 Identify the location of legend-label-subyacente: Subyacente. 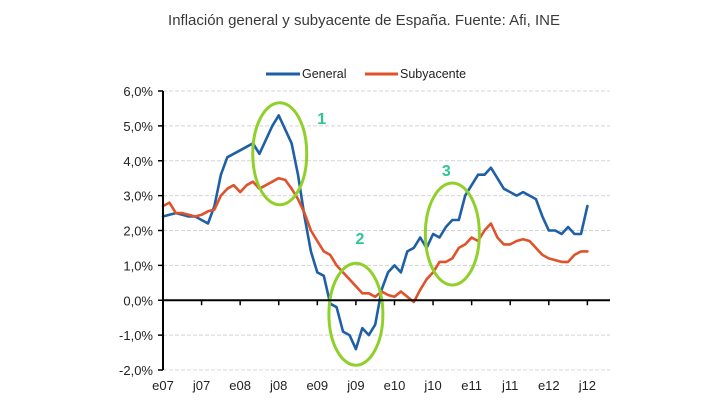
(433, 74).